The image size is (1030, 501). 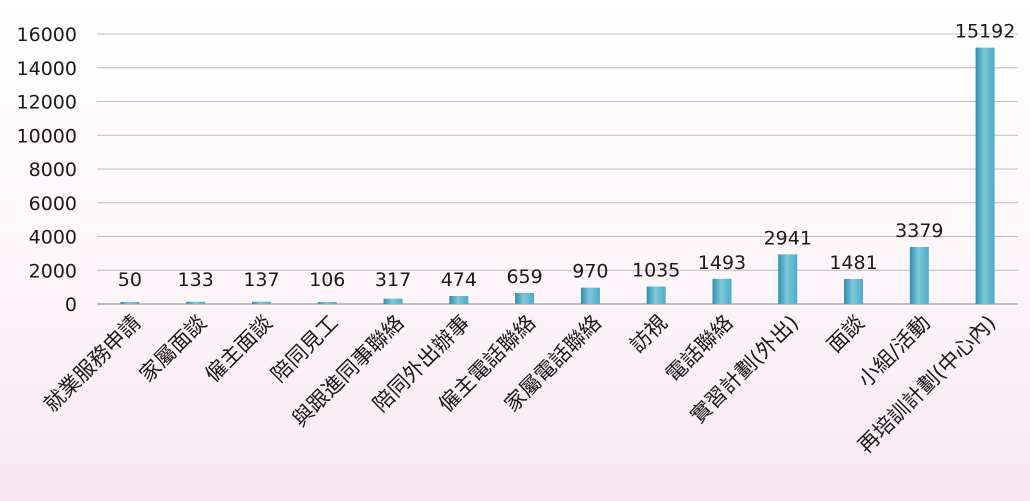 What do you see at coordinates (845, 334) in the screenshot?
I see `category-label: 面談` at bounding box center [845, 334].